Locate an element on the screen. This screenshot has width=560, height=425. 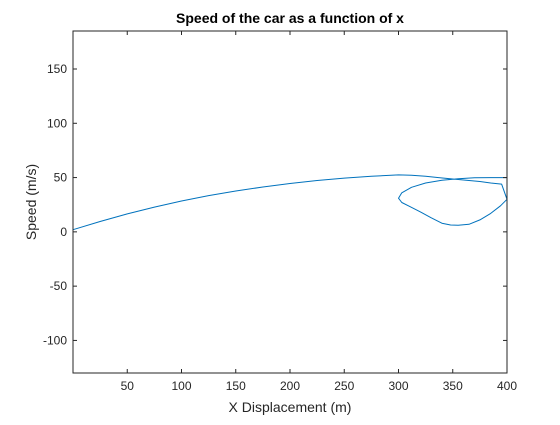
y-tick-label: -50 is located at coordinates (59, 286).